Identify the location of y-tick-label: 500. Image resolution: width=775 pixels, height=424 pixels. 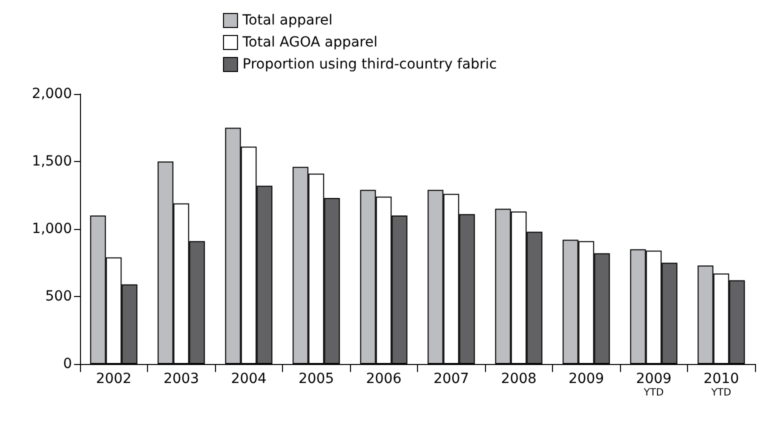
(58, 296).